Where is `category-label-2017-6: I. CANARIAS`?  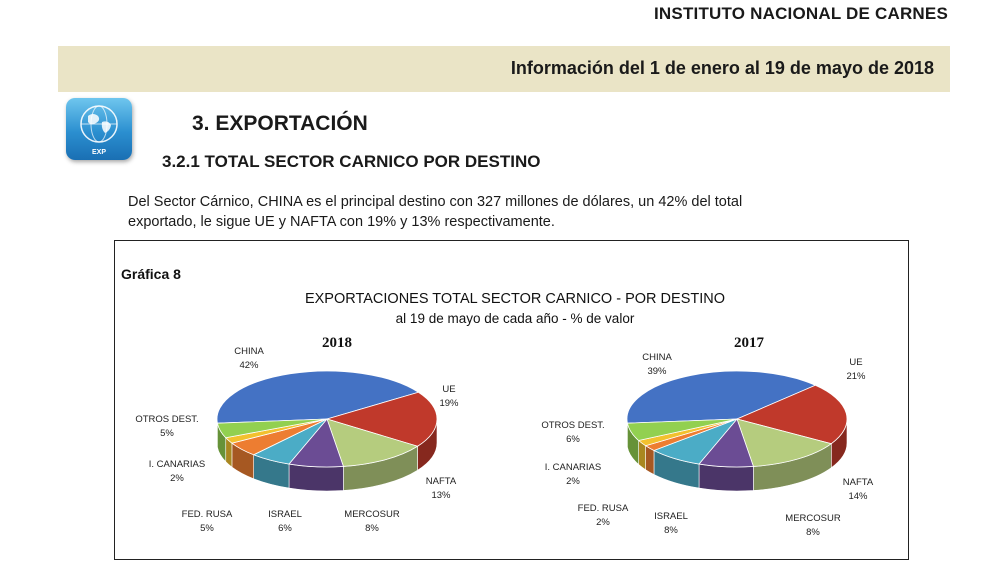 category-label-2017-6: I. CANARIAS is located at coordinates (573, 467).